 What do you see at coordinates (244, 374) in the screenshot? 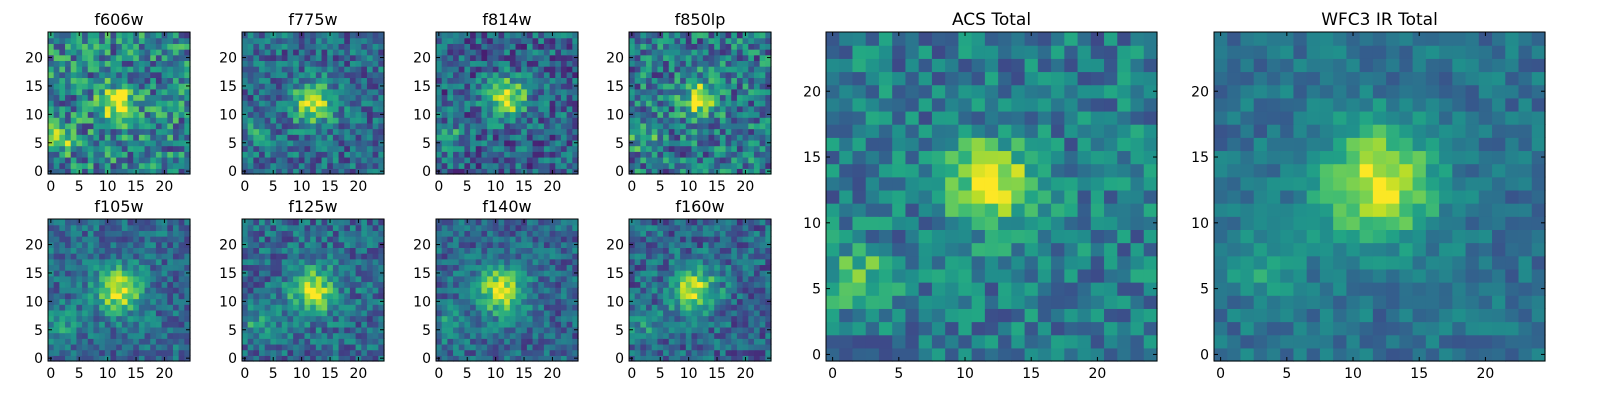
I see `x-tick-label: 0` at bounding box center [244, 374].